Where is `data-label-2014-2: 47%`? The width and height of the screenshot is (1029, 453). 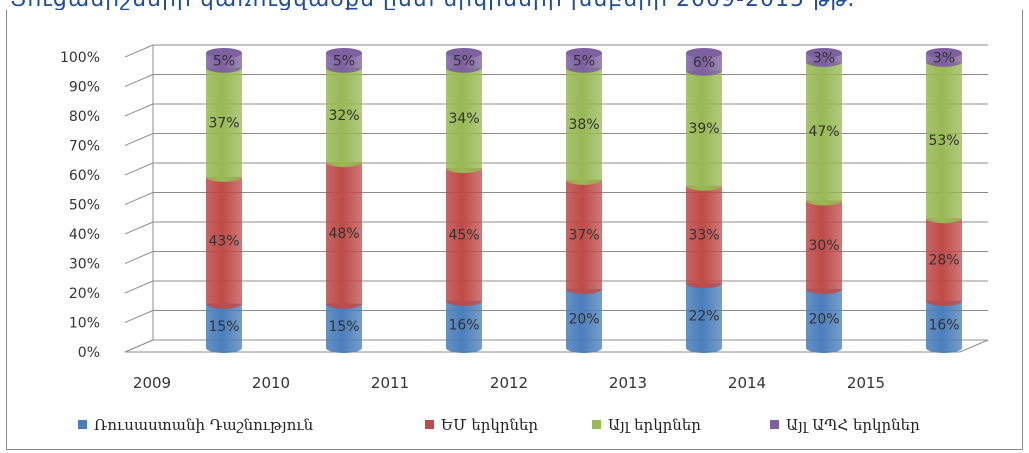
data-label-2014-2: 47% is located at coordinates (823, 132).